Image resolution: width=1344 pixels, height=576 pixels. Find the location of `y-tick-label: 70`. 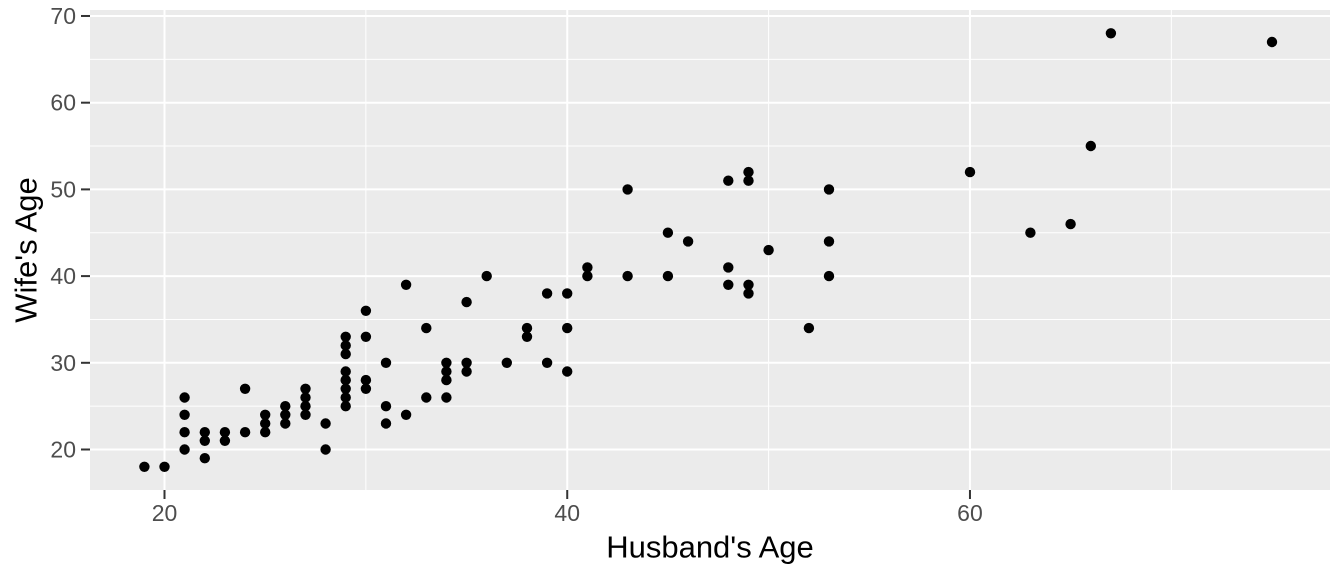

y-tick-label: 70 is located at coordinates (63, 16).